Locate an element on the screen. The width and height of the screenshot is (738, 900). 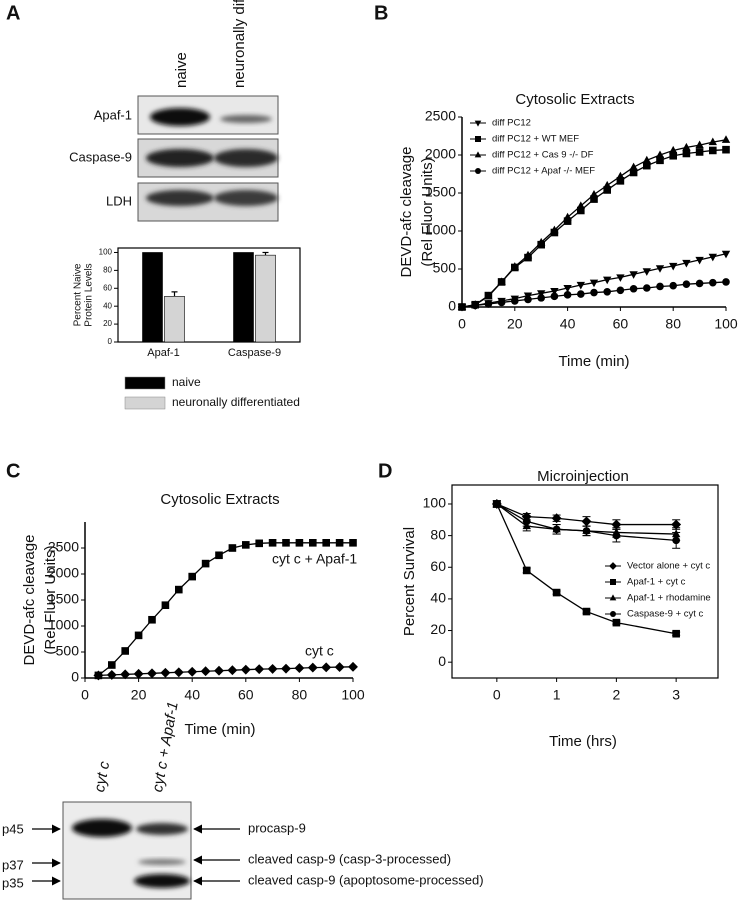
y-axis-label: DEVD-afc cleavage is located at coordinates (29, 600).